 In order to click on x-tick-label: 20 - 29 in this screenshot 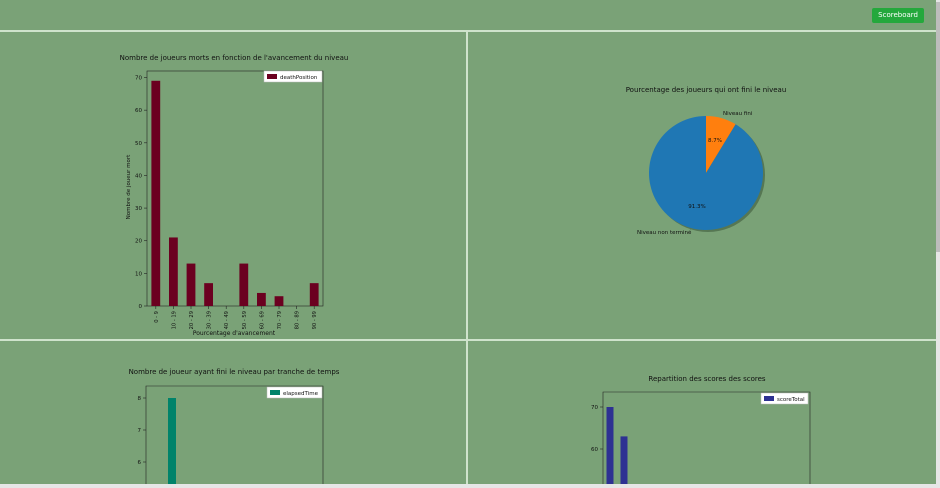, I will do `click(192, 320)`.